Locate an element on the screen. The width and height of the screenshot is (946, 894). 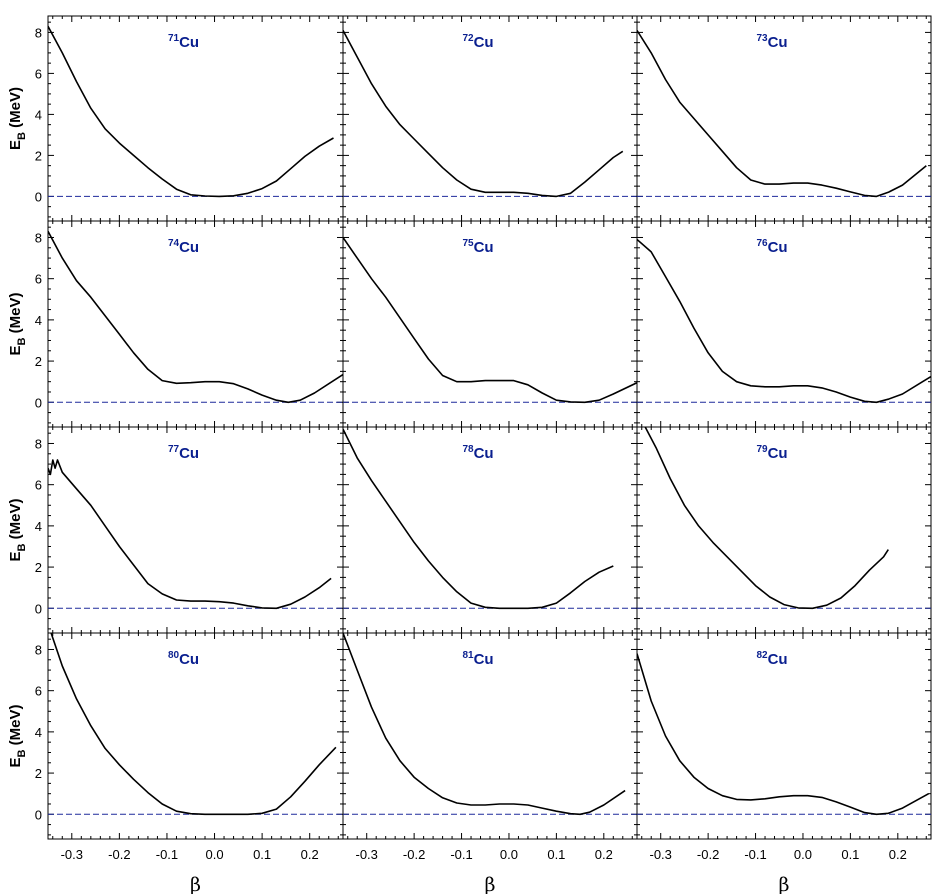
mass-number: 79 is located at coordinates (762, 449).